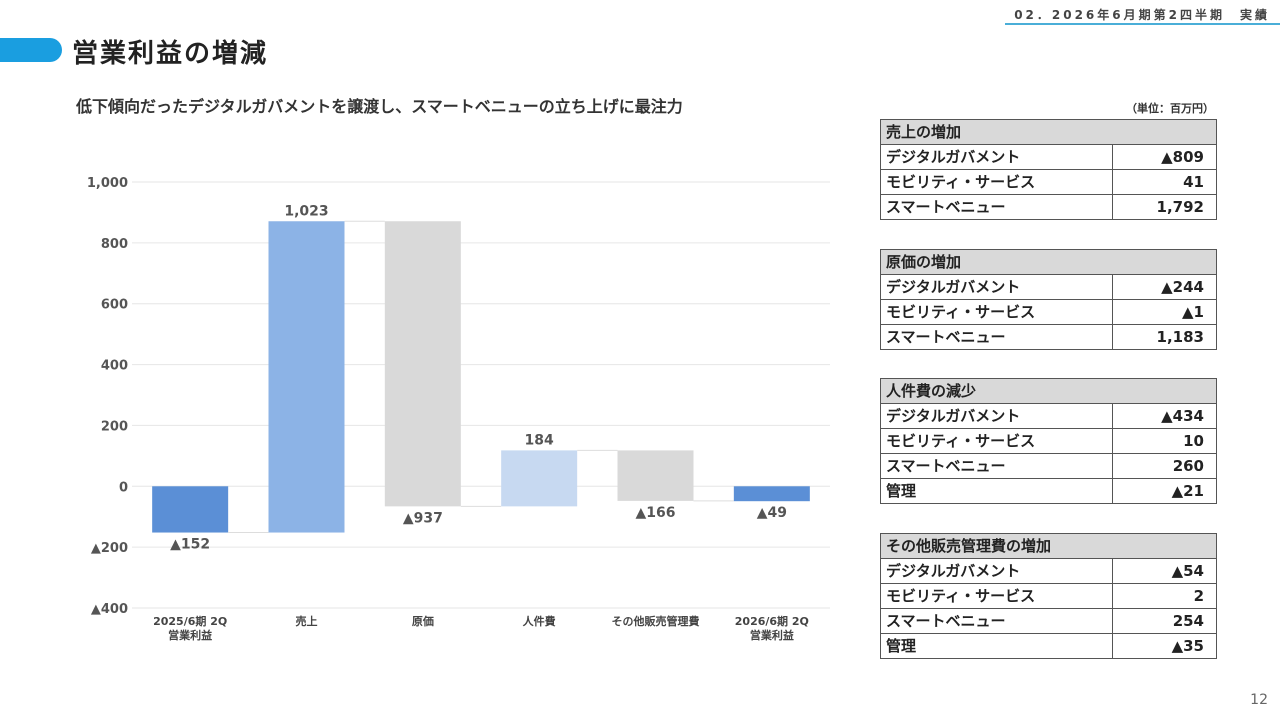  What do you see at coordinates (772, 513) in the screenshot?
I see `data-label: ▲49` at bounding box center [772, 513].